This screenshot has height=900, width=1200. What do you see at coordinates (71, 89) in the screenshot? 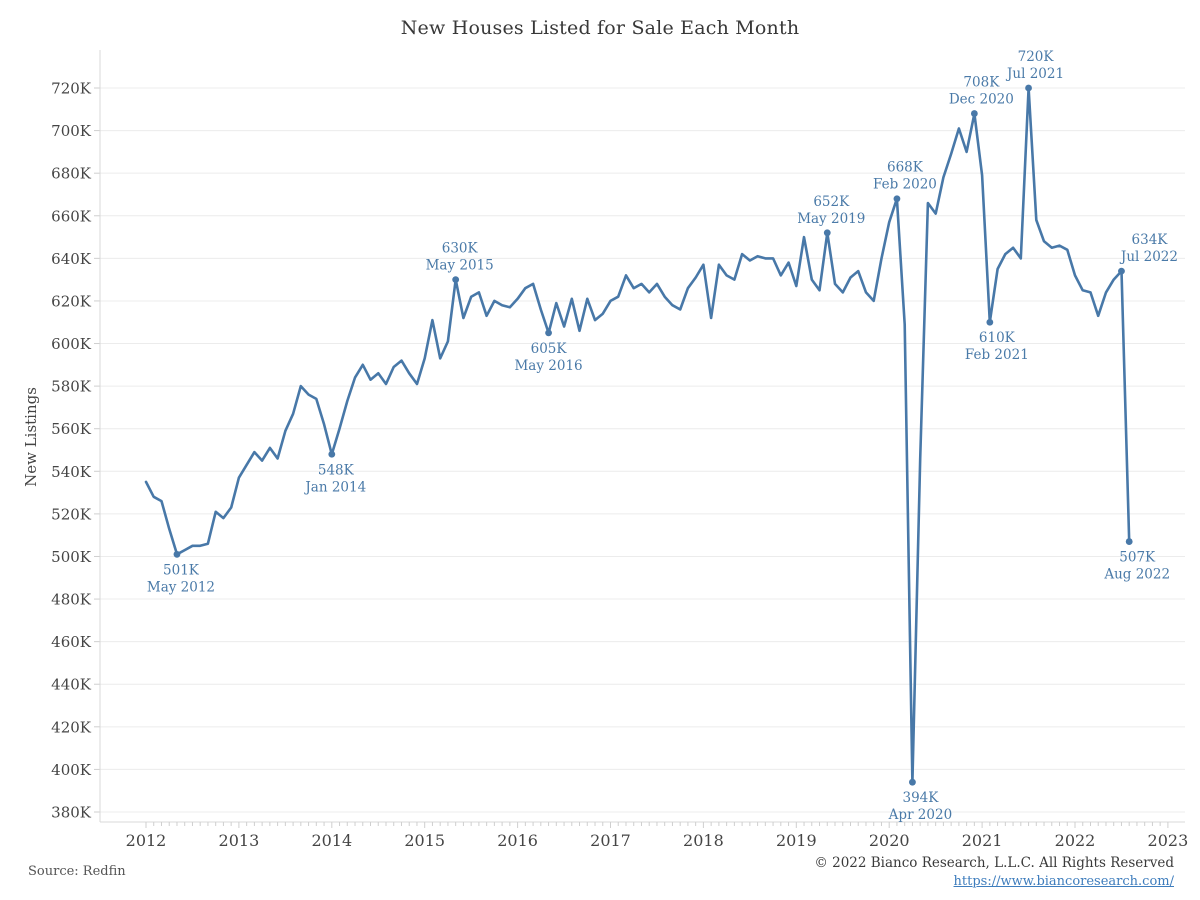
I see `y-tick-label: 720K` at bounding box center [71, 89].